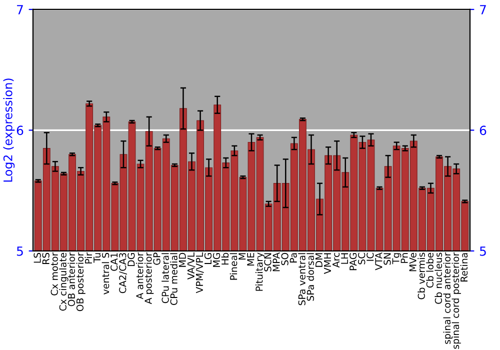 This screenshot has width=500, height=350. I want to click on x-tick-label: RS, so click(46, 258).